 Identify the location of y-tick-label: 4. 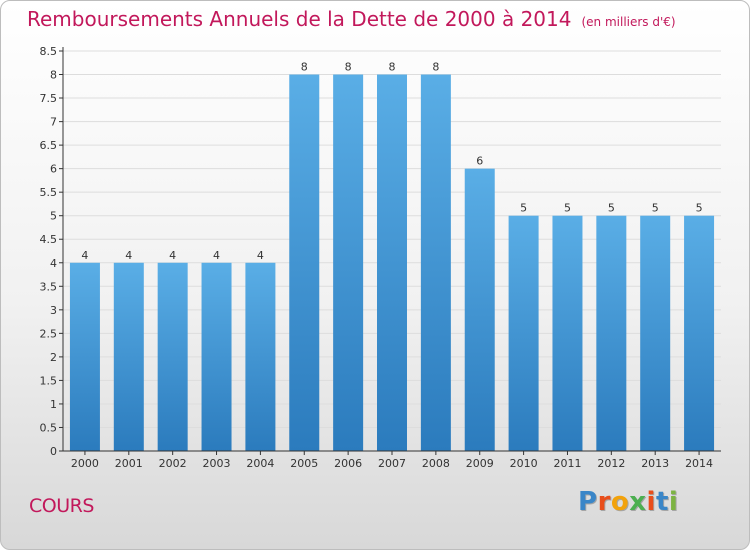
(53, 263).